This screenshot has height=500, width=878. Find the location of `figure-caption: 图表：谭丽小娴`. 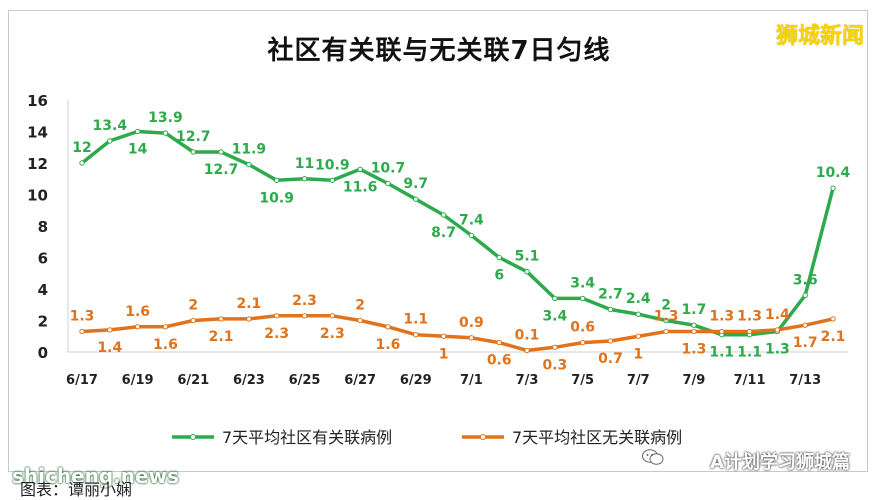

figure-caption: 图表：谭丽小娴 is located at coordinates (76, 489).